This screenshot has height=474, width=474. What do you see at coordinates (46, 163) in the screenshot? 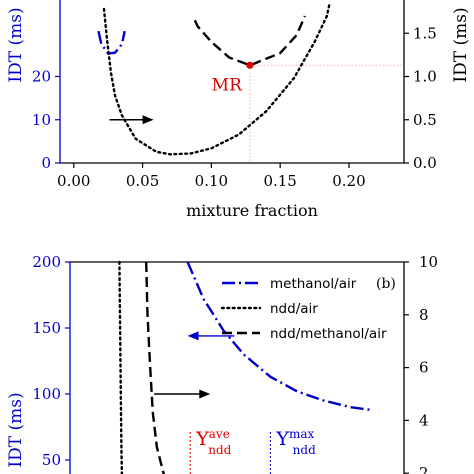
I see `y-left-tick-label-a: 0` at bounding box center [46, 163].